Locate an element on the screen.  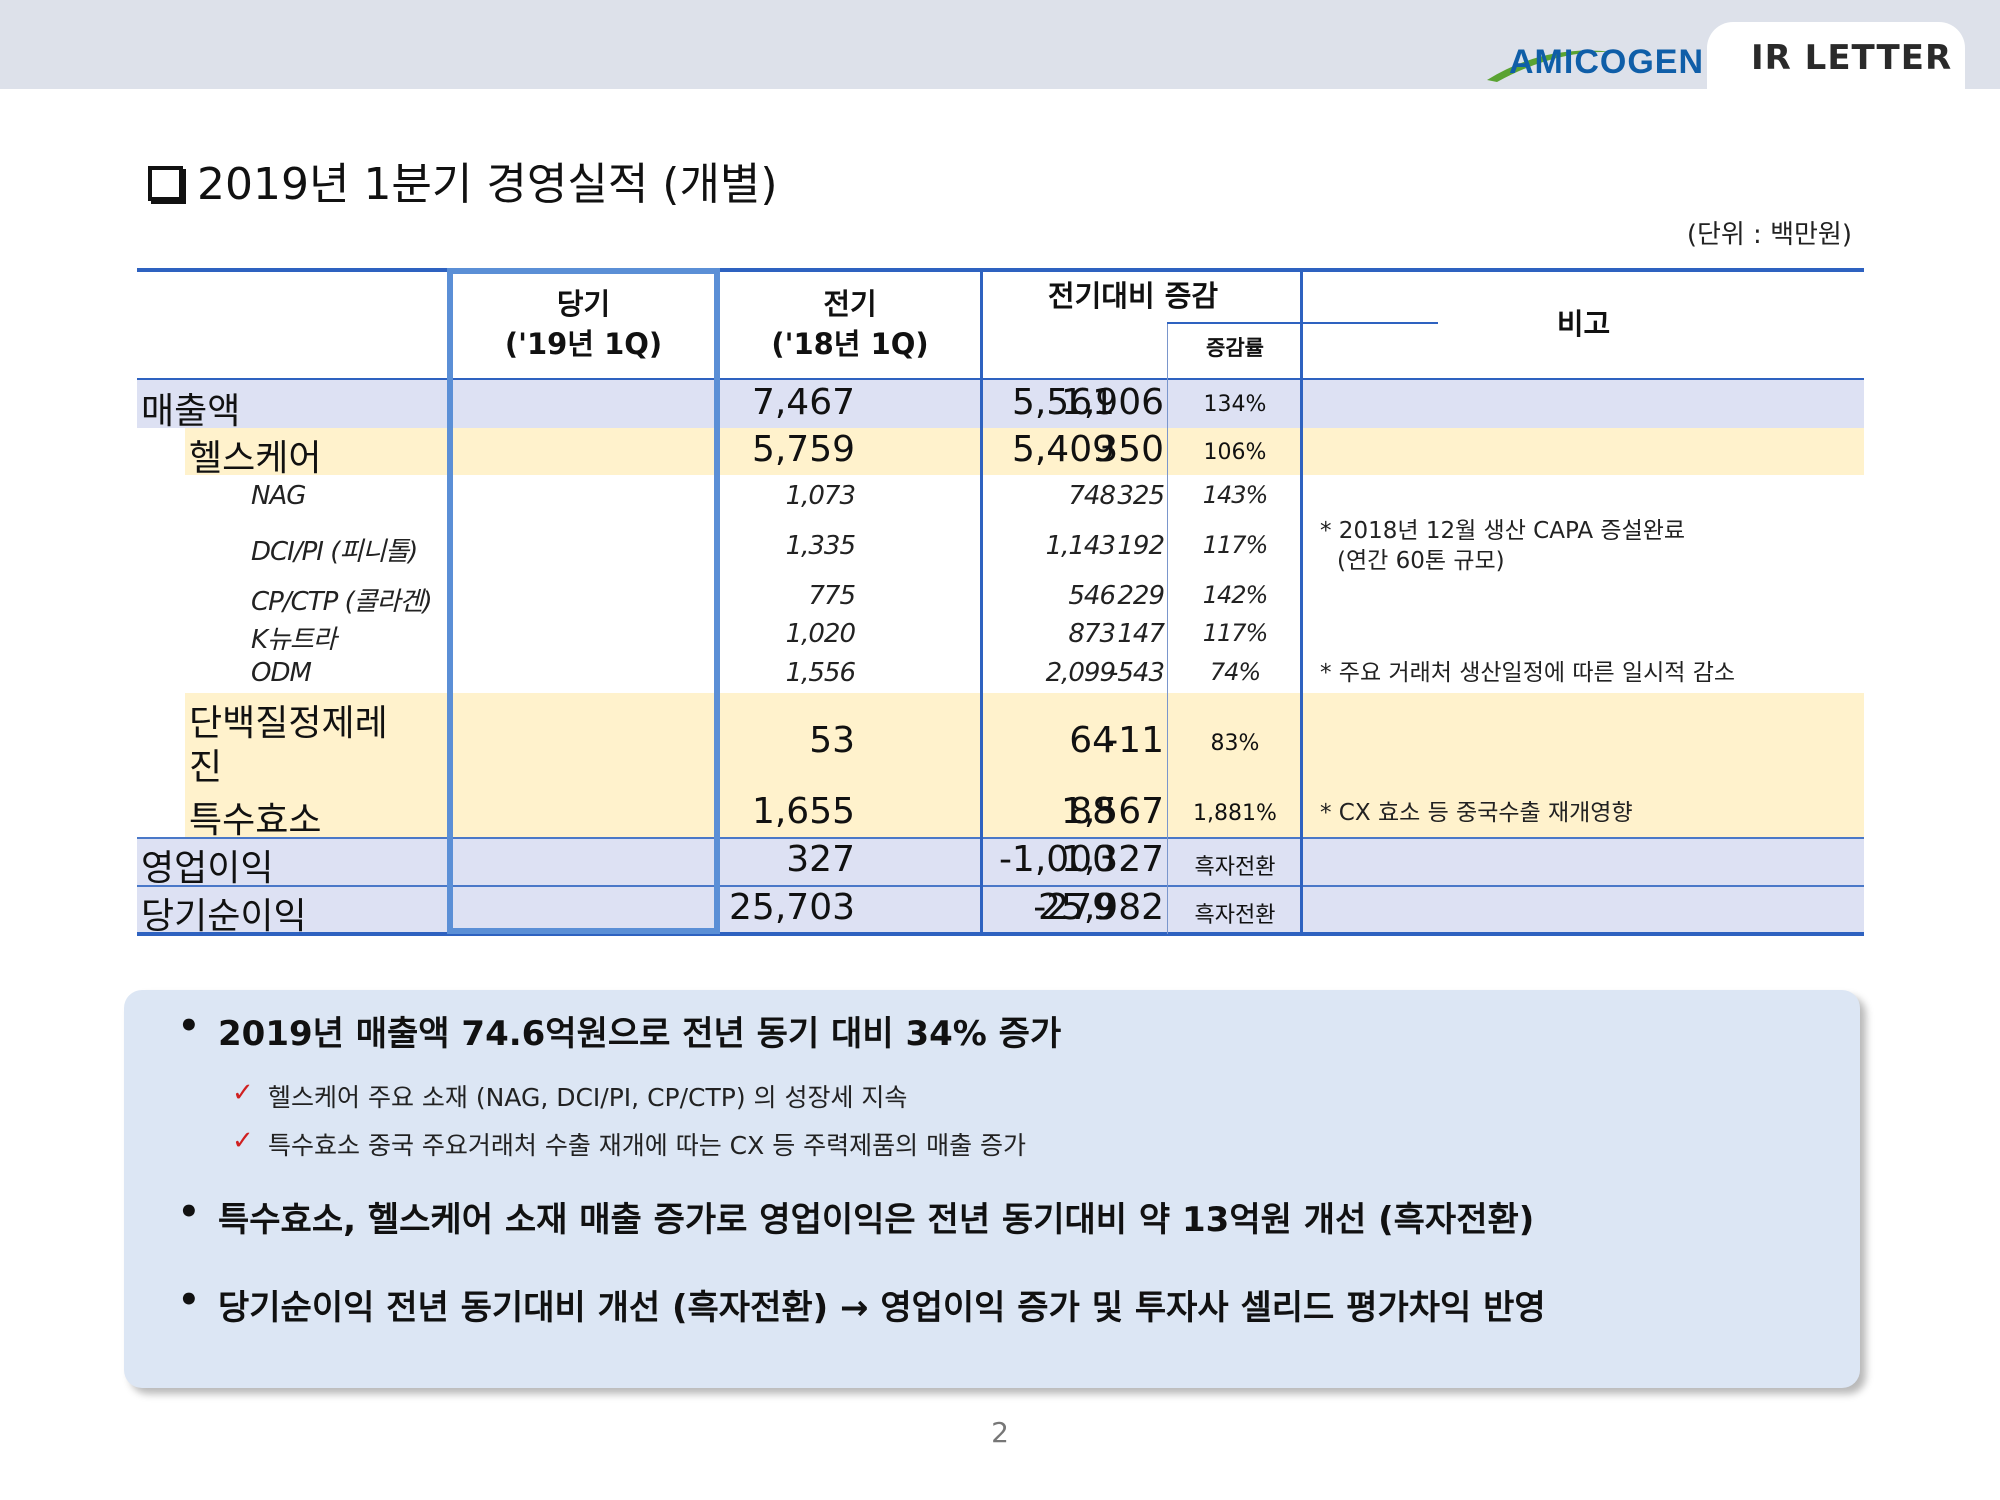
row-bg-operating is located at coordinates (1000, 862).